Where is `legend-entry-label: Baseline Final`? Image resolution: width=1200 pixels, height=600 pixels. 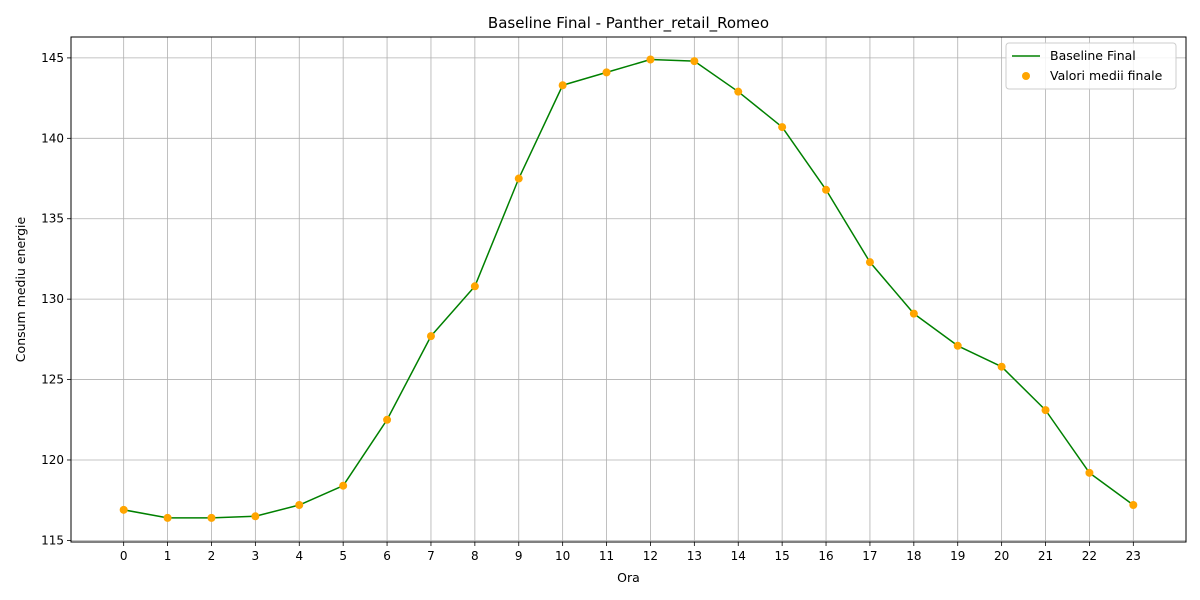
legend-entry-label: Baseline Final is located at coordinates (1093, 55).